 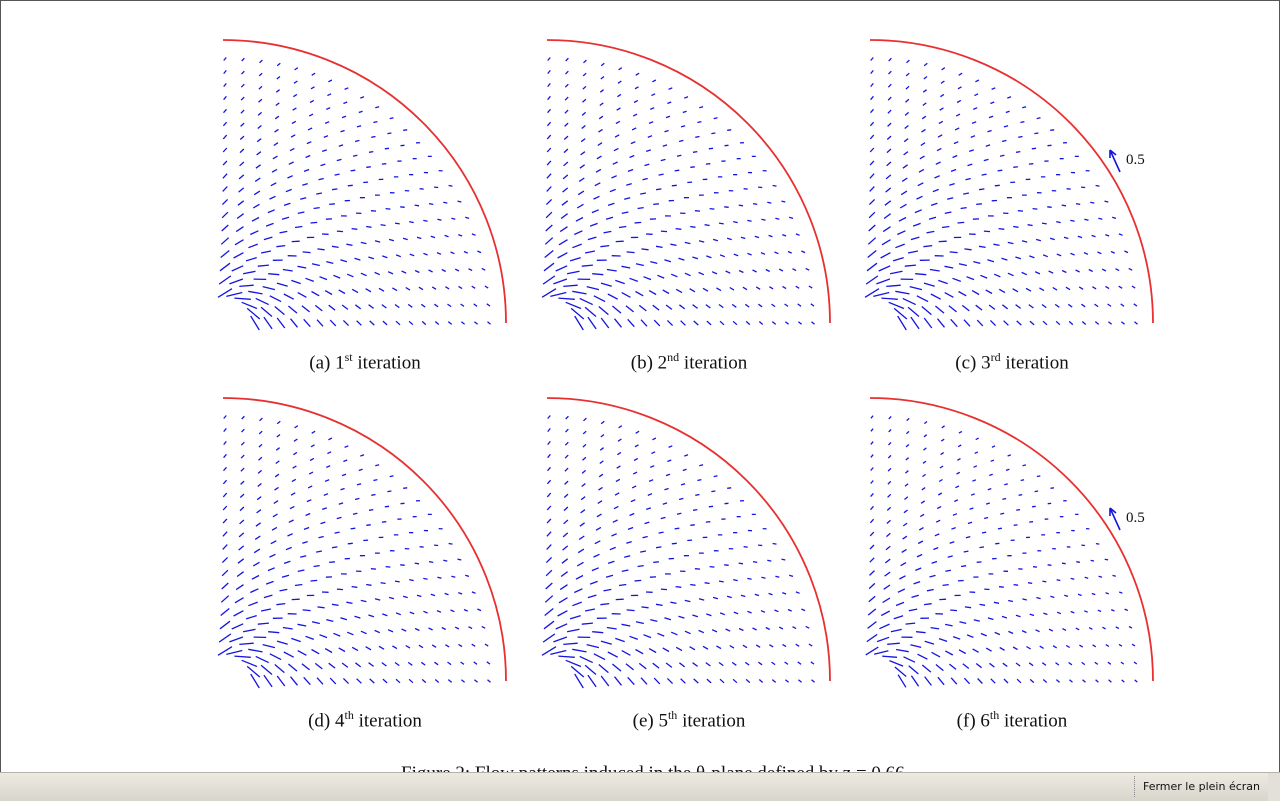 I want to click on caption-label: (d) 4, so click(x=326, y=721).